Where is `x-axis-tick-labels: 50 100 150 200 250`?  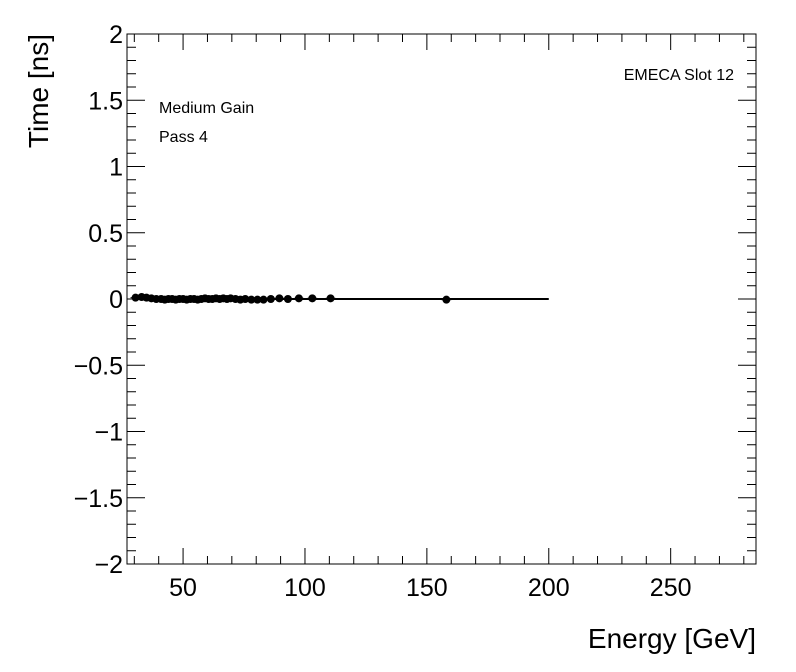
x-axis-tick-labels: 50 100 150 200 250 is located at coordinates (430, 588).